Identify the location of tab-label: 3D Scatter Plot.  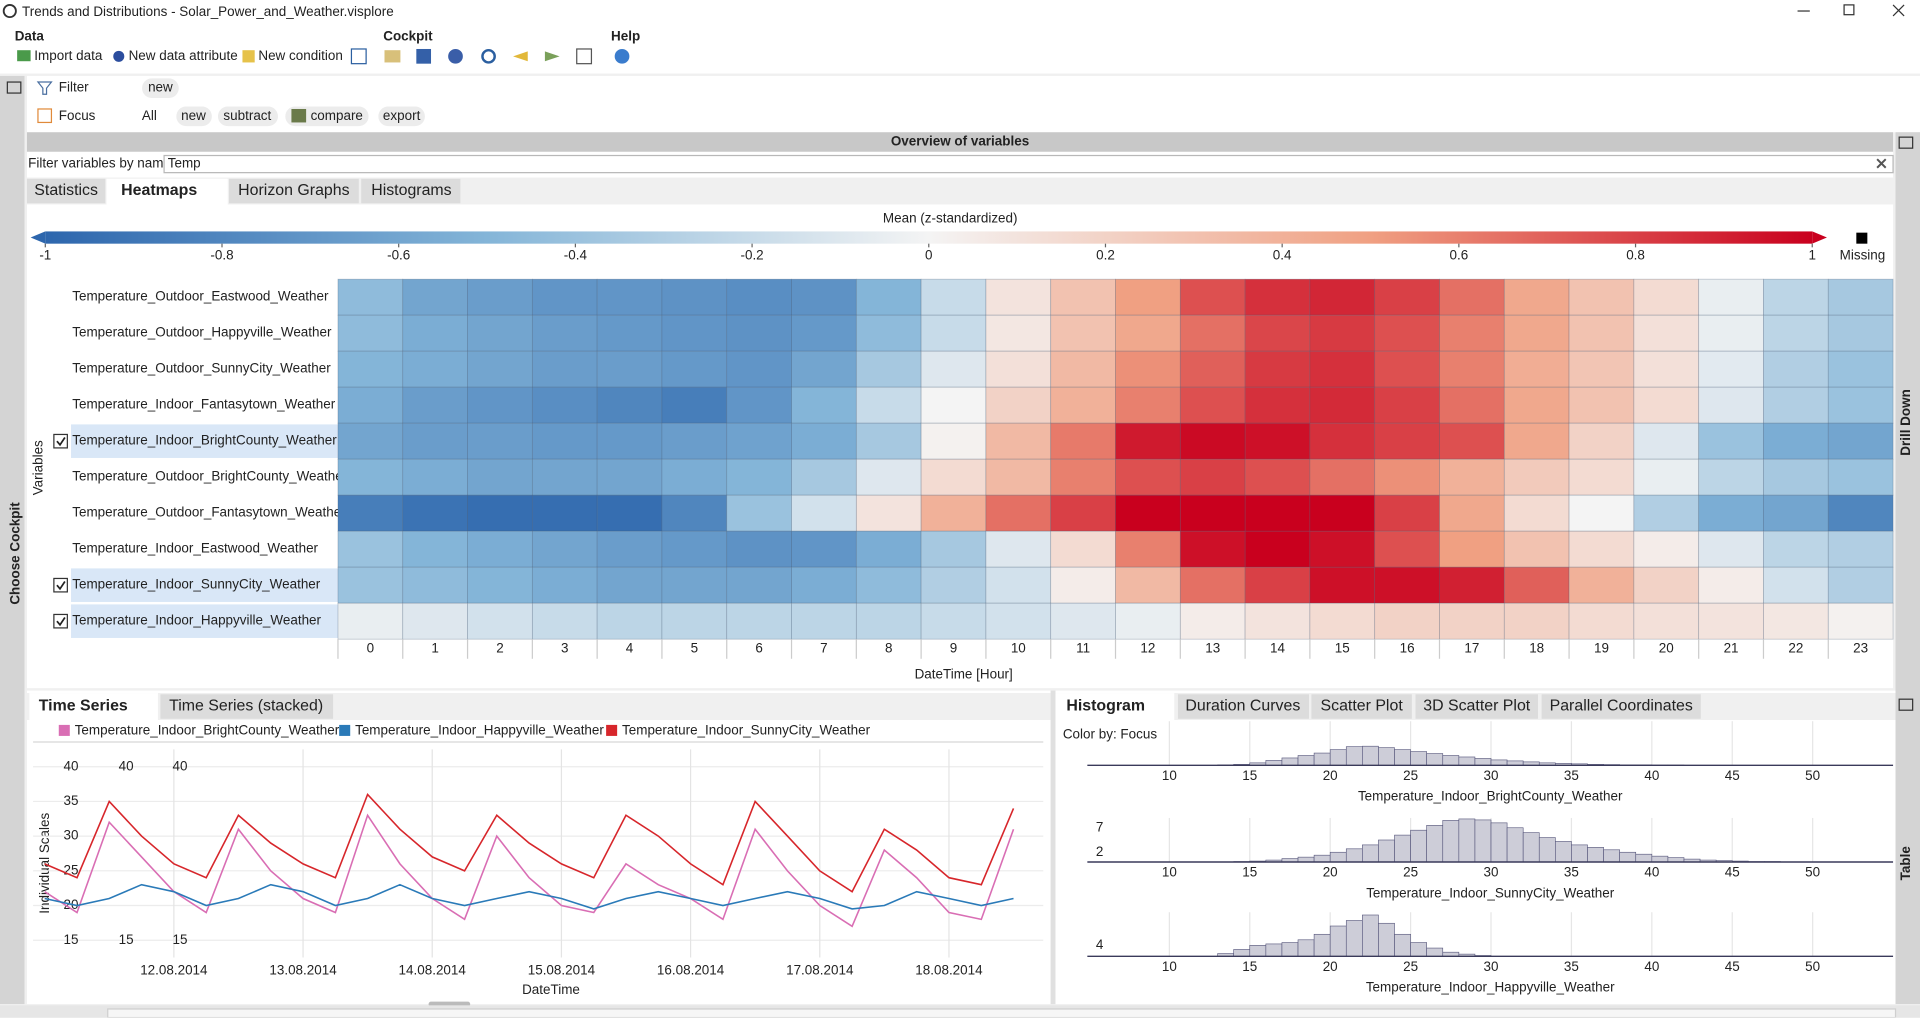
(1477, 706).